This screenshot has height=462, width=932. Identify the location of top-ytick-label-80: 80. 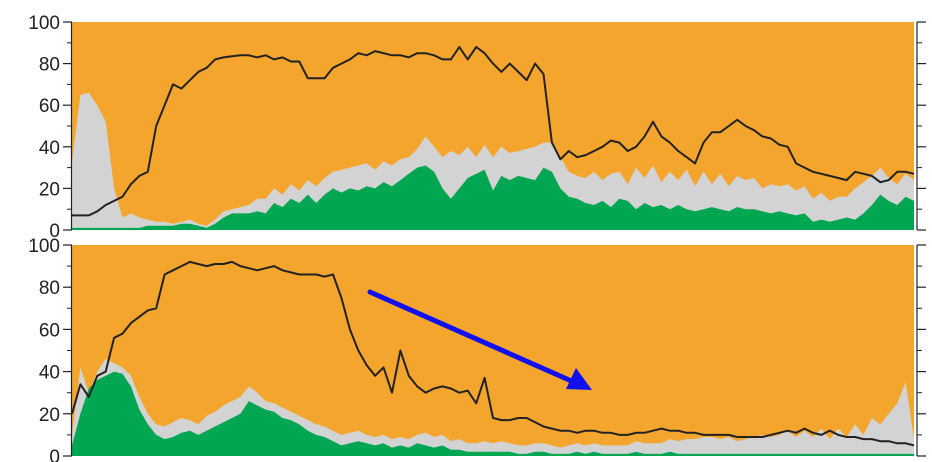
(49, 65).